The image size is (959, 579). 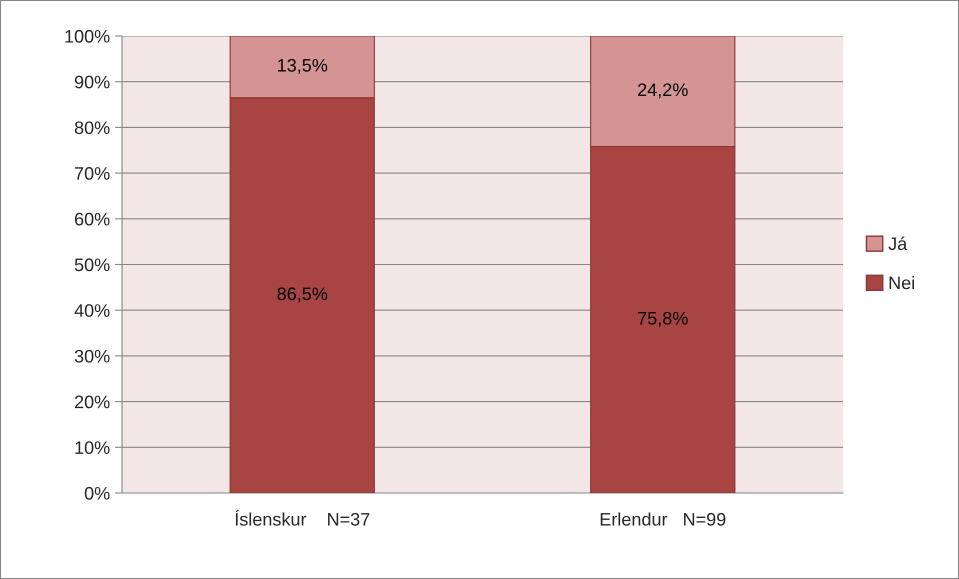 What do you see at coordinates (92, 310) in the screenshot?
I see `y-tick-label: 40%` at bounding box center [92, 310].